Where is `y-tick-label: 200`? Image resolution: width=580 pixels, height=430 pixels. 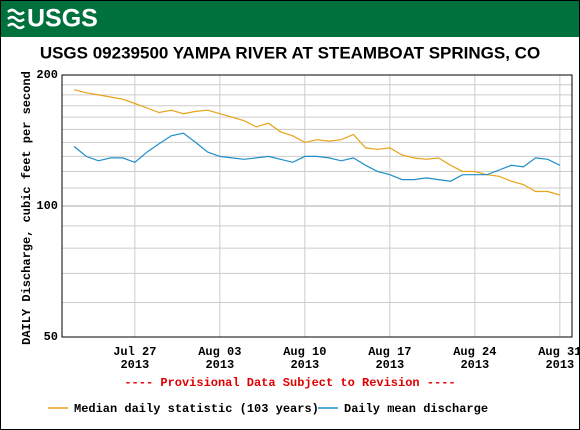
y-tick-label: 200 is located at coordinates (47, 75).